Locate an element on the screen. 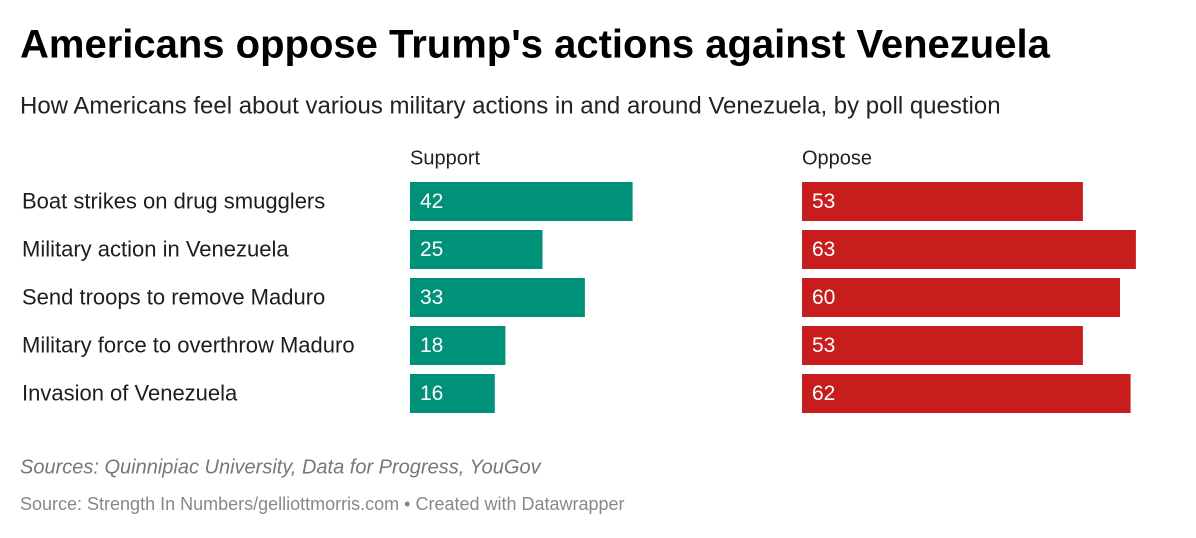 The height and width of the screenshot is (538, 1196). category-label: Invasion of Venezuela is located at coordinates (130, 392).